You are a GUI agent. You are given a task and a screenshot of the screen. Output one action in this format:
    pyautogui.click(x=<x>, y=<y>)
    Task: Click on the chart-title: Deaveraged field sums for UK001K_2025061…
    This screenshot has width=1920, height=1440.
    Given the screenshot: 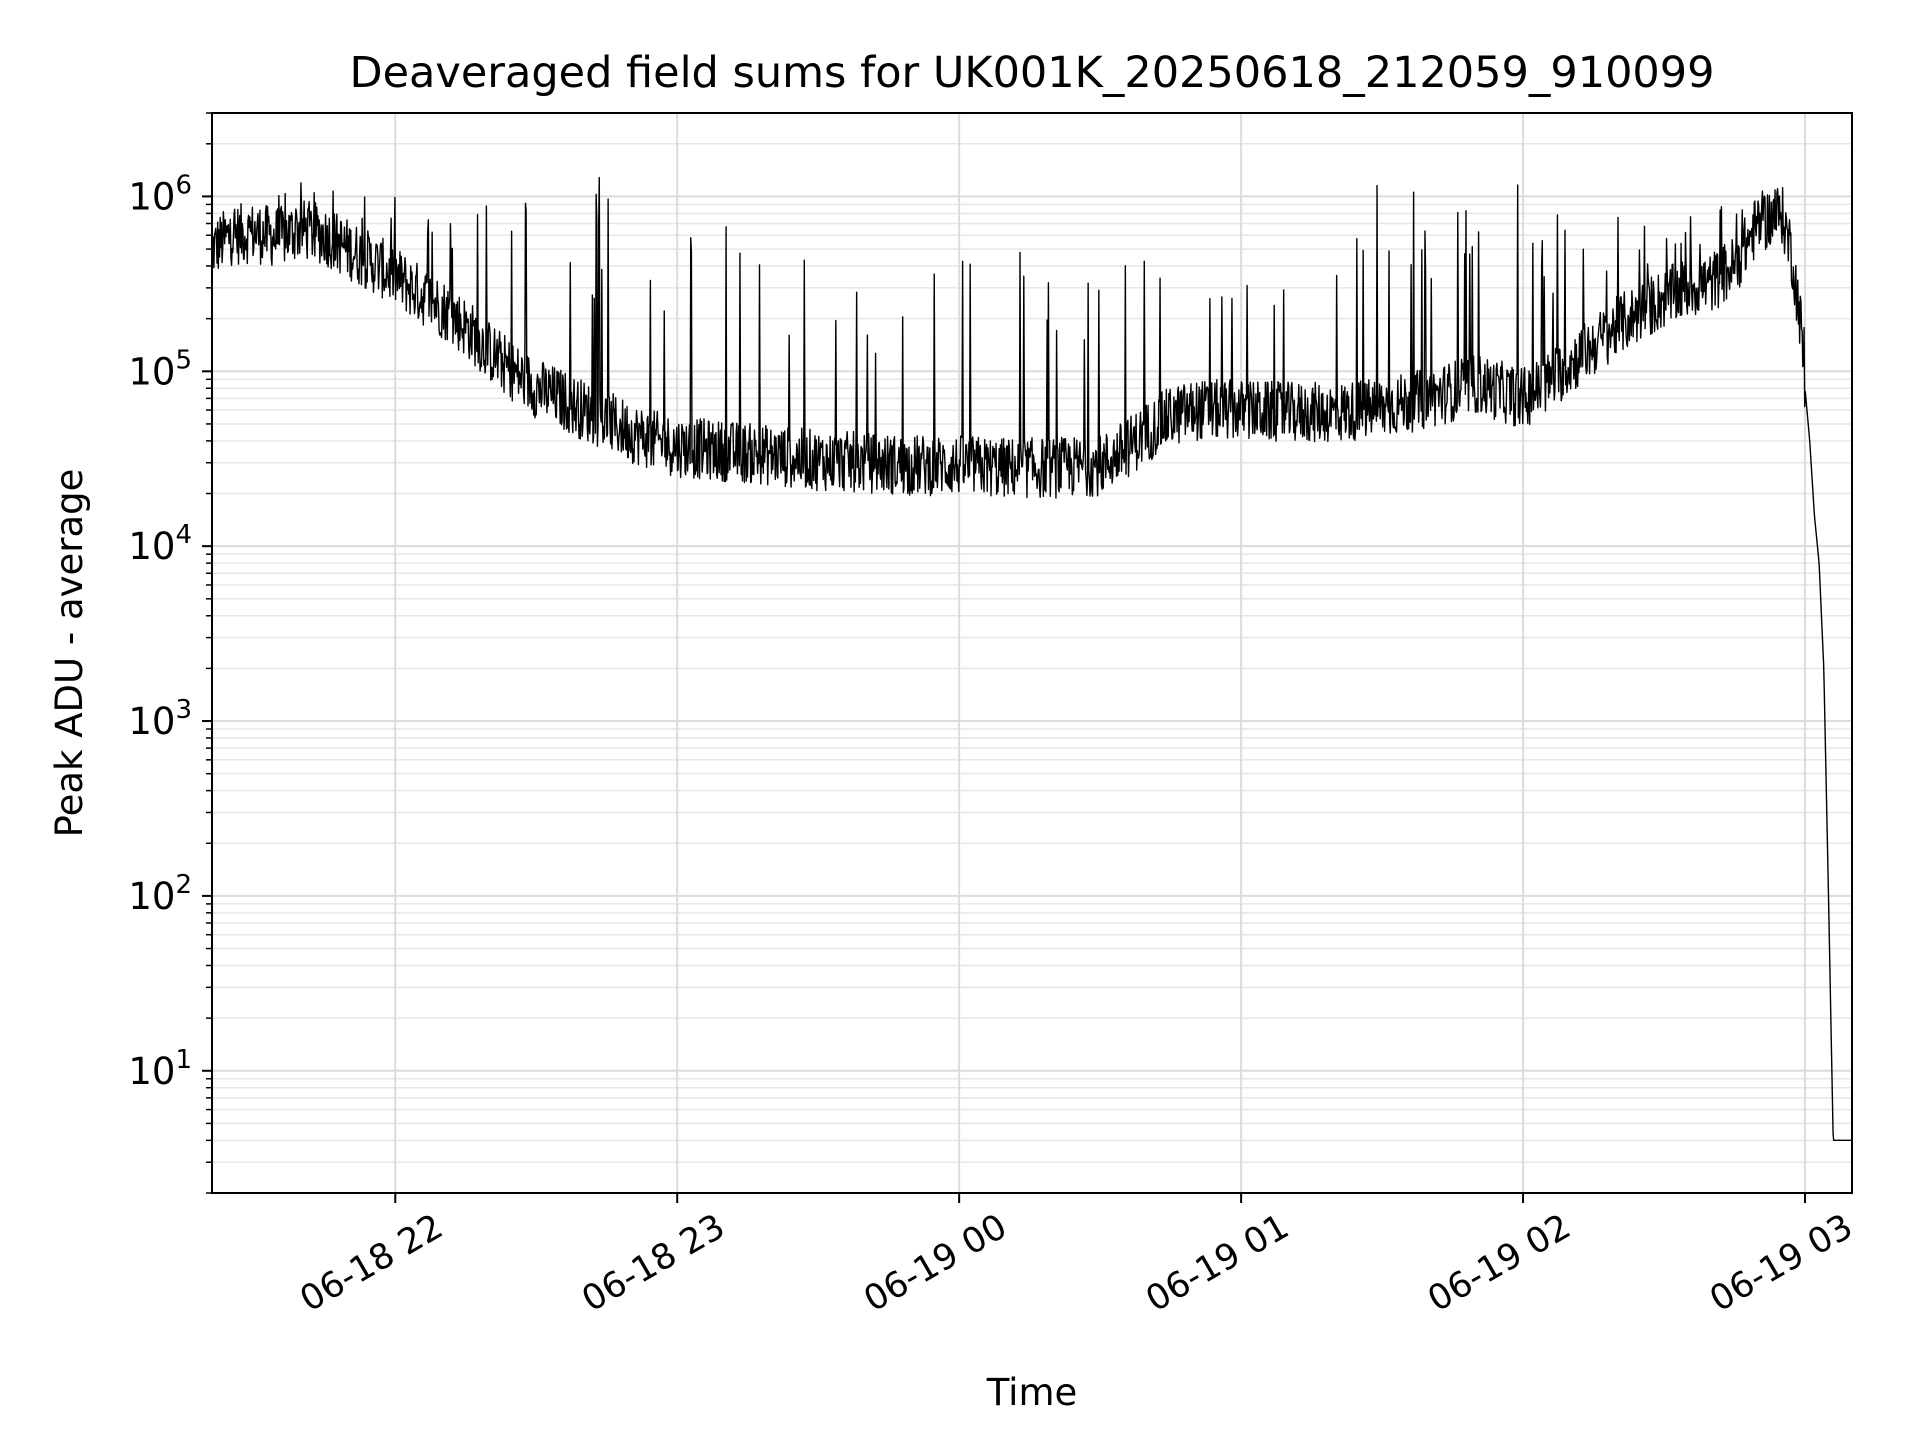 What is the action you would take?
    pyautogui.click(x=1031, y=73)
    